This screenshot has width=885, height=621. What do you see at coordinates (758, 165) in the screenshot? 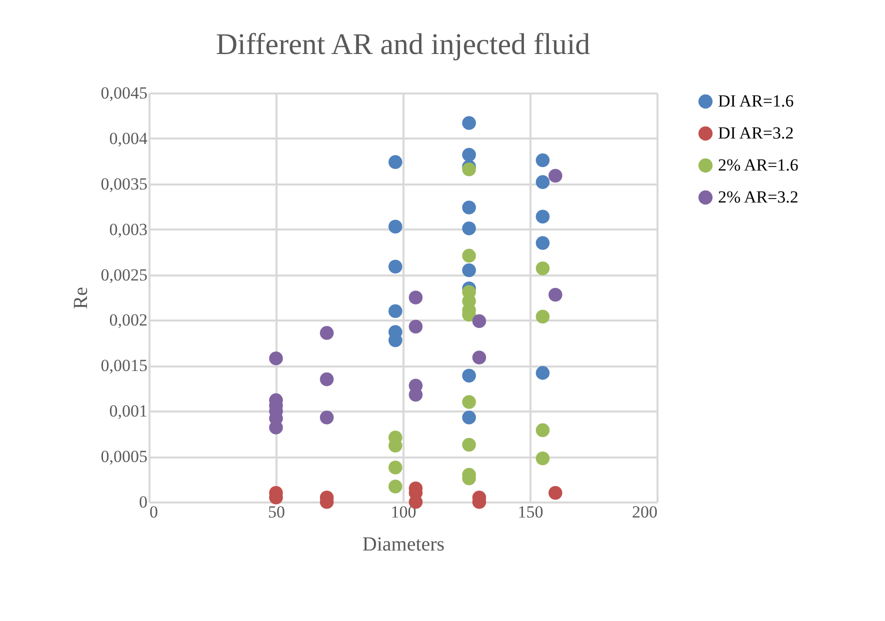
I see `legend-label: 2% AR=1.6` at bounding box center [758, 165].